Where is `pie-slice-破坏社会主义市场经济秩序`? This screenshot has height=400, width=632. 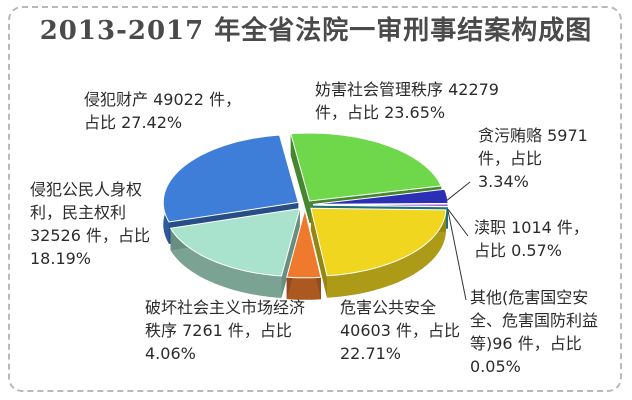
pie-slice-破坏社会主义市场经济秩序 is located at coordinates (304, 244).